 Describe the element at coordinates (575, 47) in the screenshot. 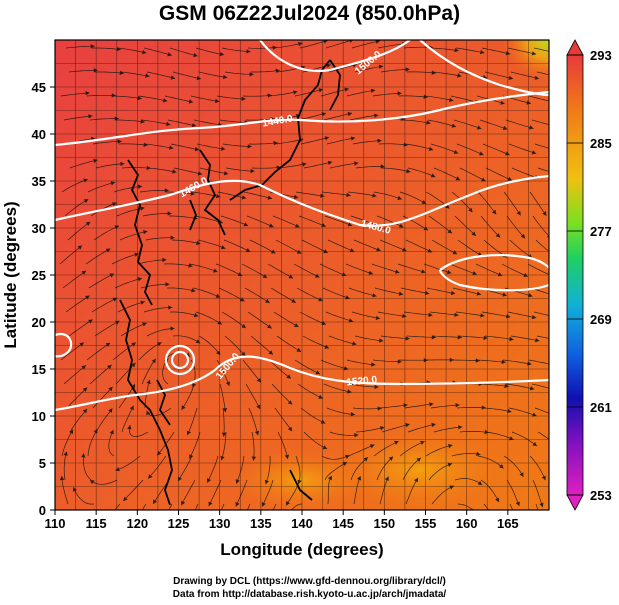

I see `colorbar-top-arrow` at that location.